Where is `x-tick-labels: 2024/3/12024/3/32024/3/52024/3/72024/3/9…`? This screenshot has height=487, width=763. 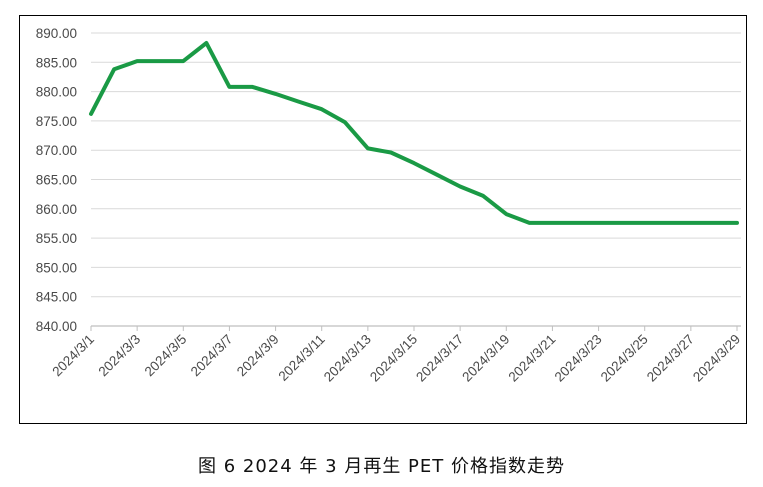
x-tick-labels: 2024/3/12024/3/32024/3/52024/3/72024/3/9… is located at coordinates (396, 358).